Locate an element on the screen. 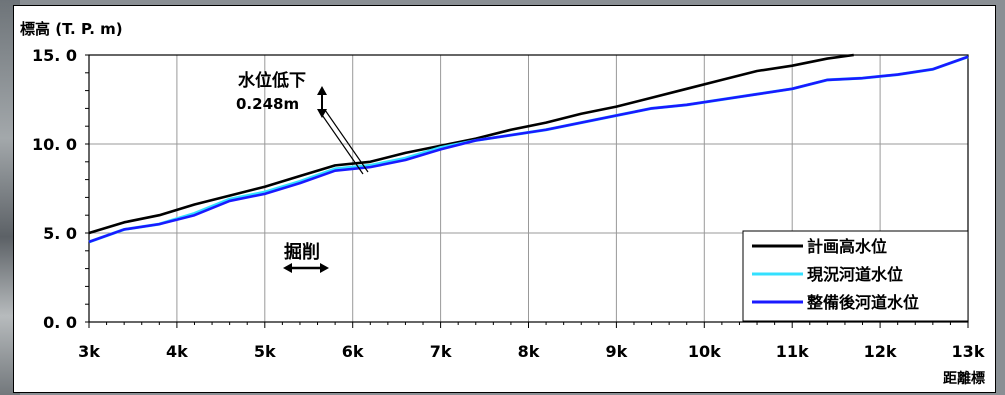 The height and width of the screenshot is (395, 1005). x-tick-label: 6k is located at coordinates (353, 351).